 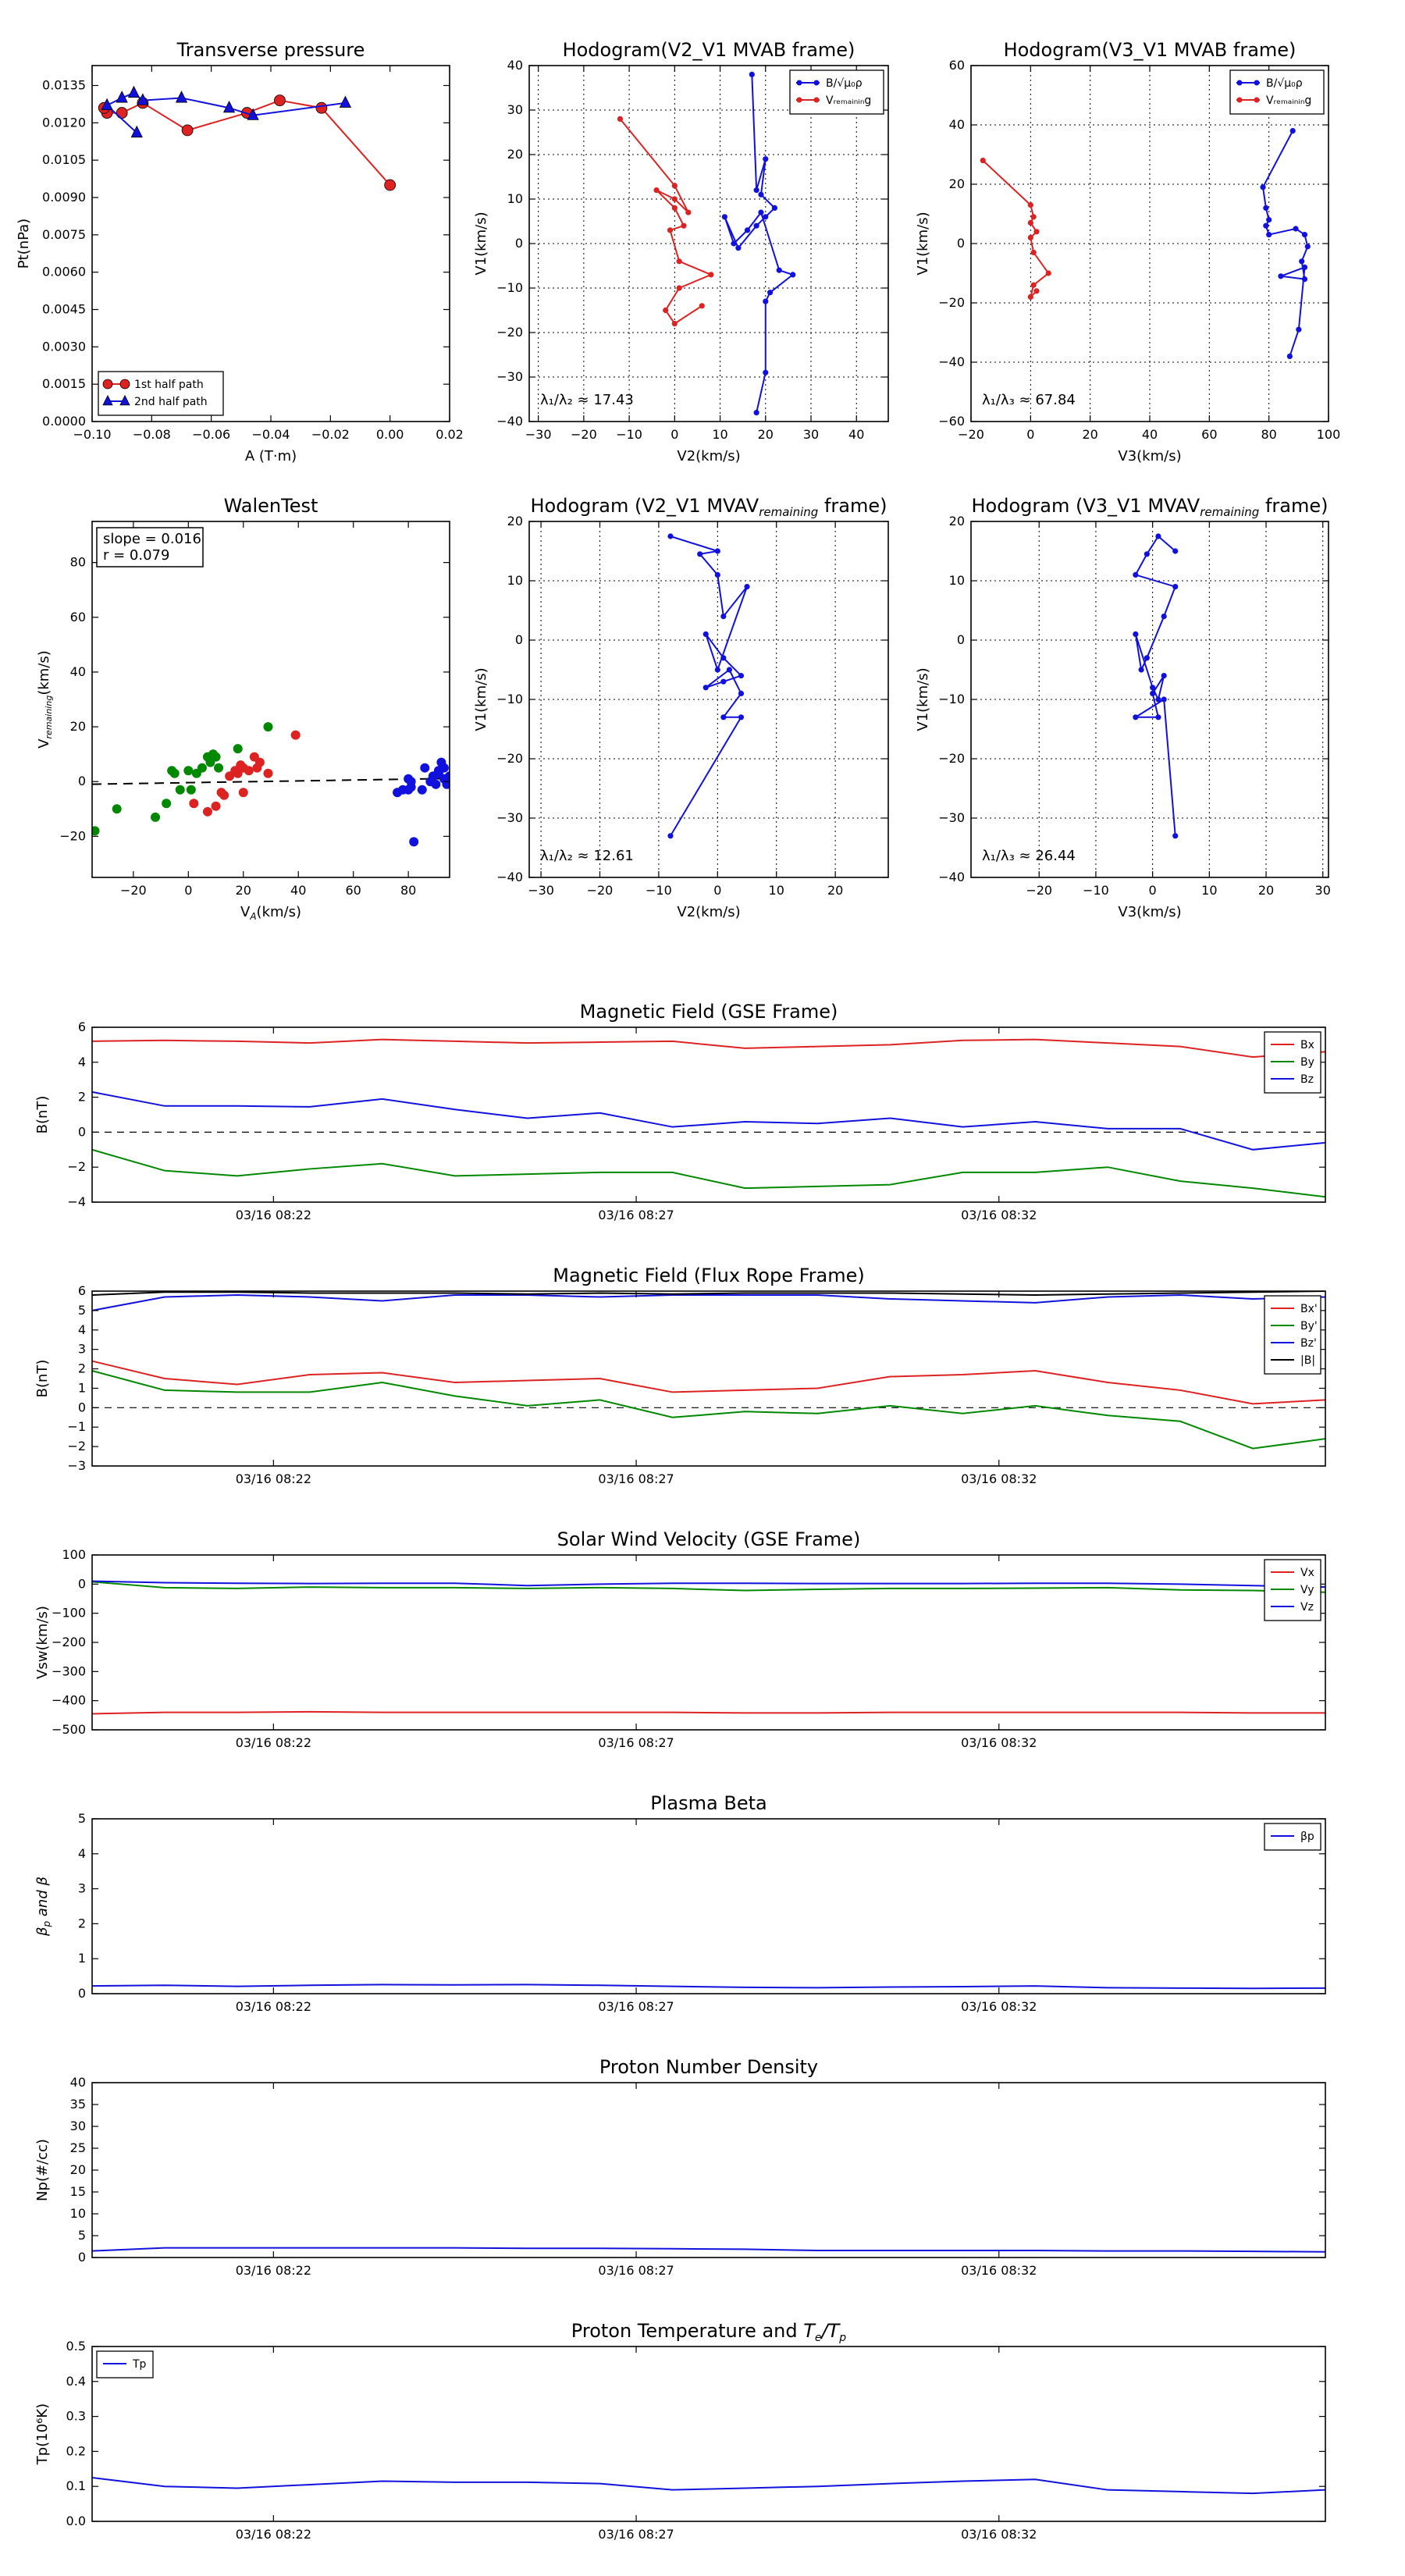 What do you see at coordinates (64, 122) in the screenshot?
I see `y-tick-label: 0.0120` at bounding box center [64, 122].